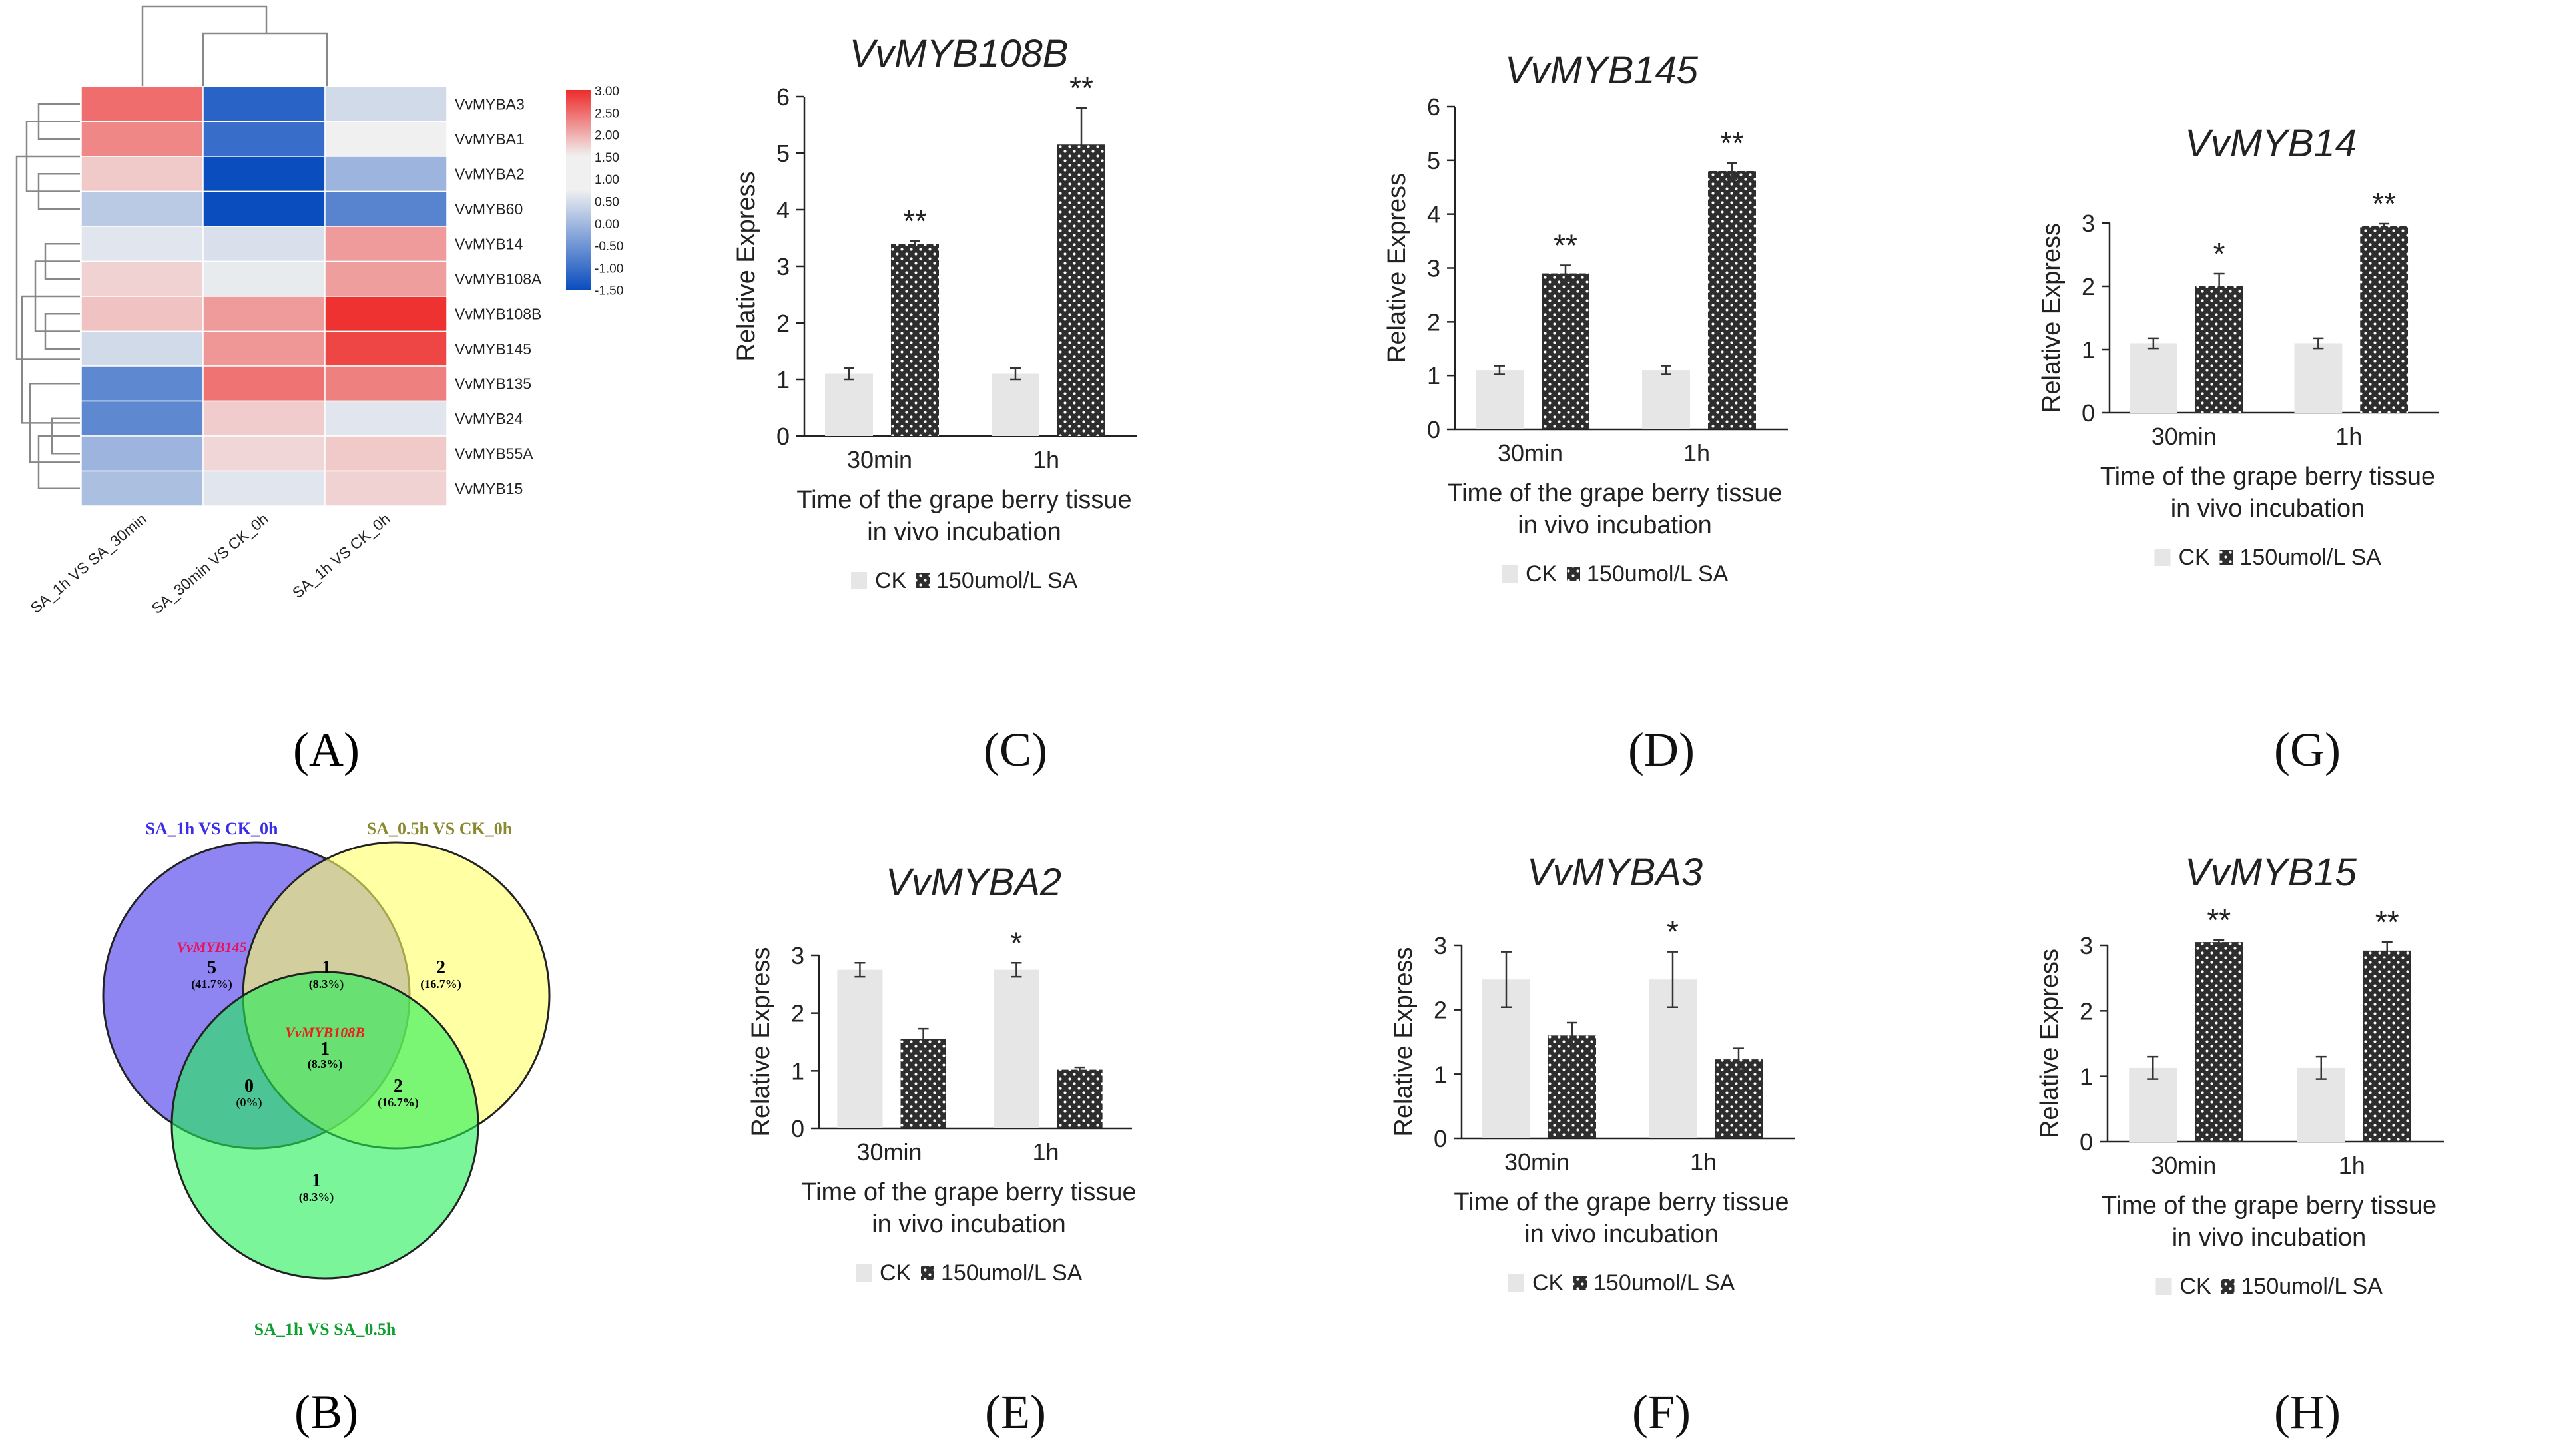 The width and height of the screenshot is (2567, 1456). What do you see at coordinates (607, 136) in the screenshot?
I see `color-scale-tick: 2.00` at bounding box center [607, 136].